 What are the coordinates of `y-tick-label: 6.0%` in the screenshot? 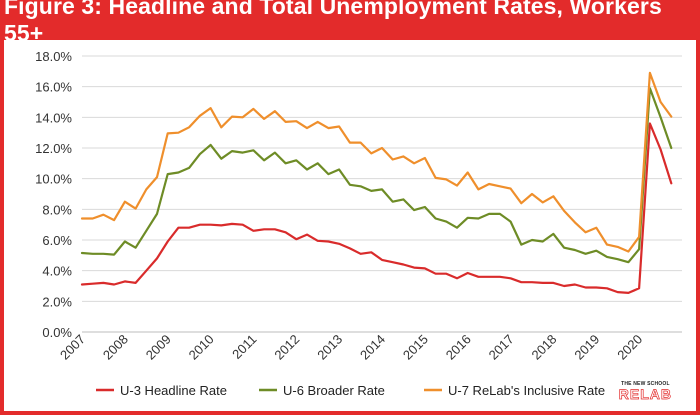 It's located at (57, 240).